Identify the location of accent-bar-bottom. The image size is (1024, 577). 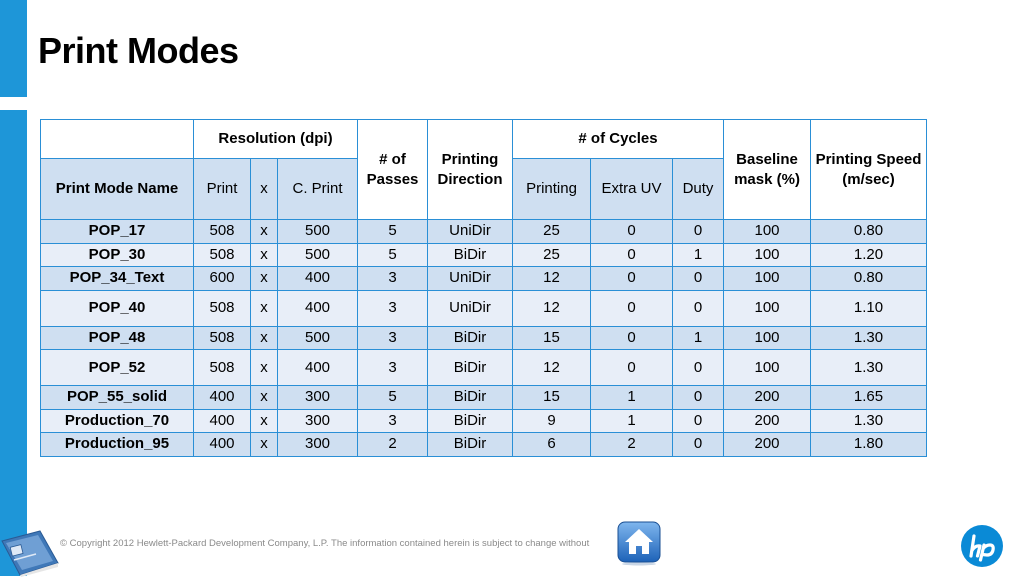
(13, 343).